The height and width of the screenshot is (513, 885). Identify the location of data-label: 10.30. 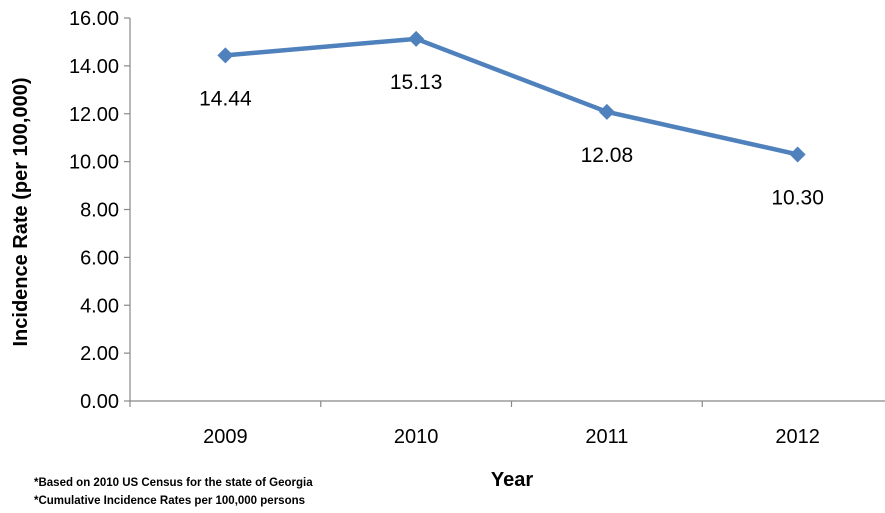
(797, 197).